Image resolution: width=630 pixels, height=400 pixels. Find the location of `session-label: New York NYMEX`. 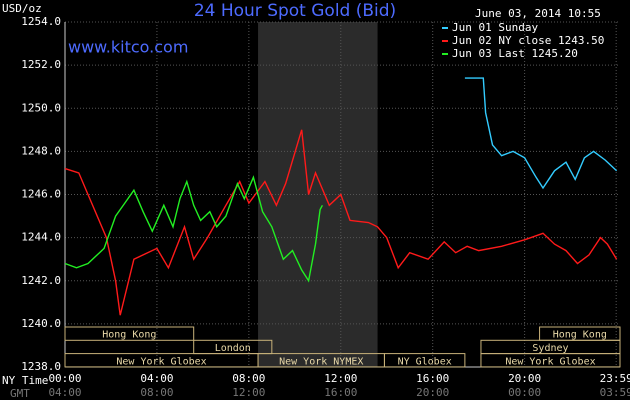

session-label: New York NYMEX is located at coordinates (321, 361).